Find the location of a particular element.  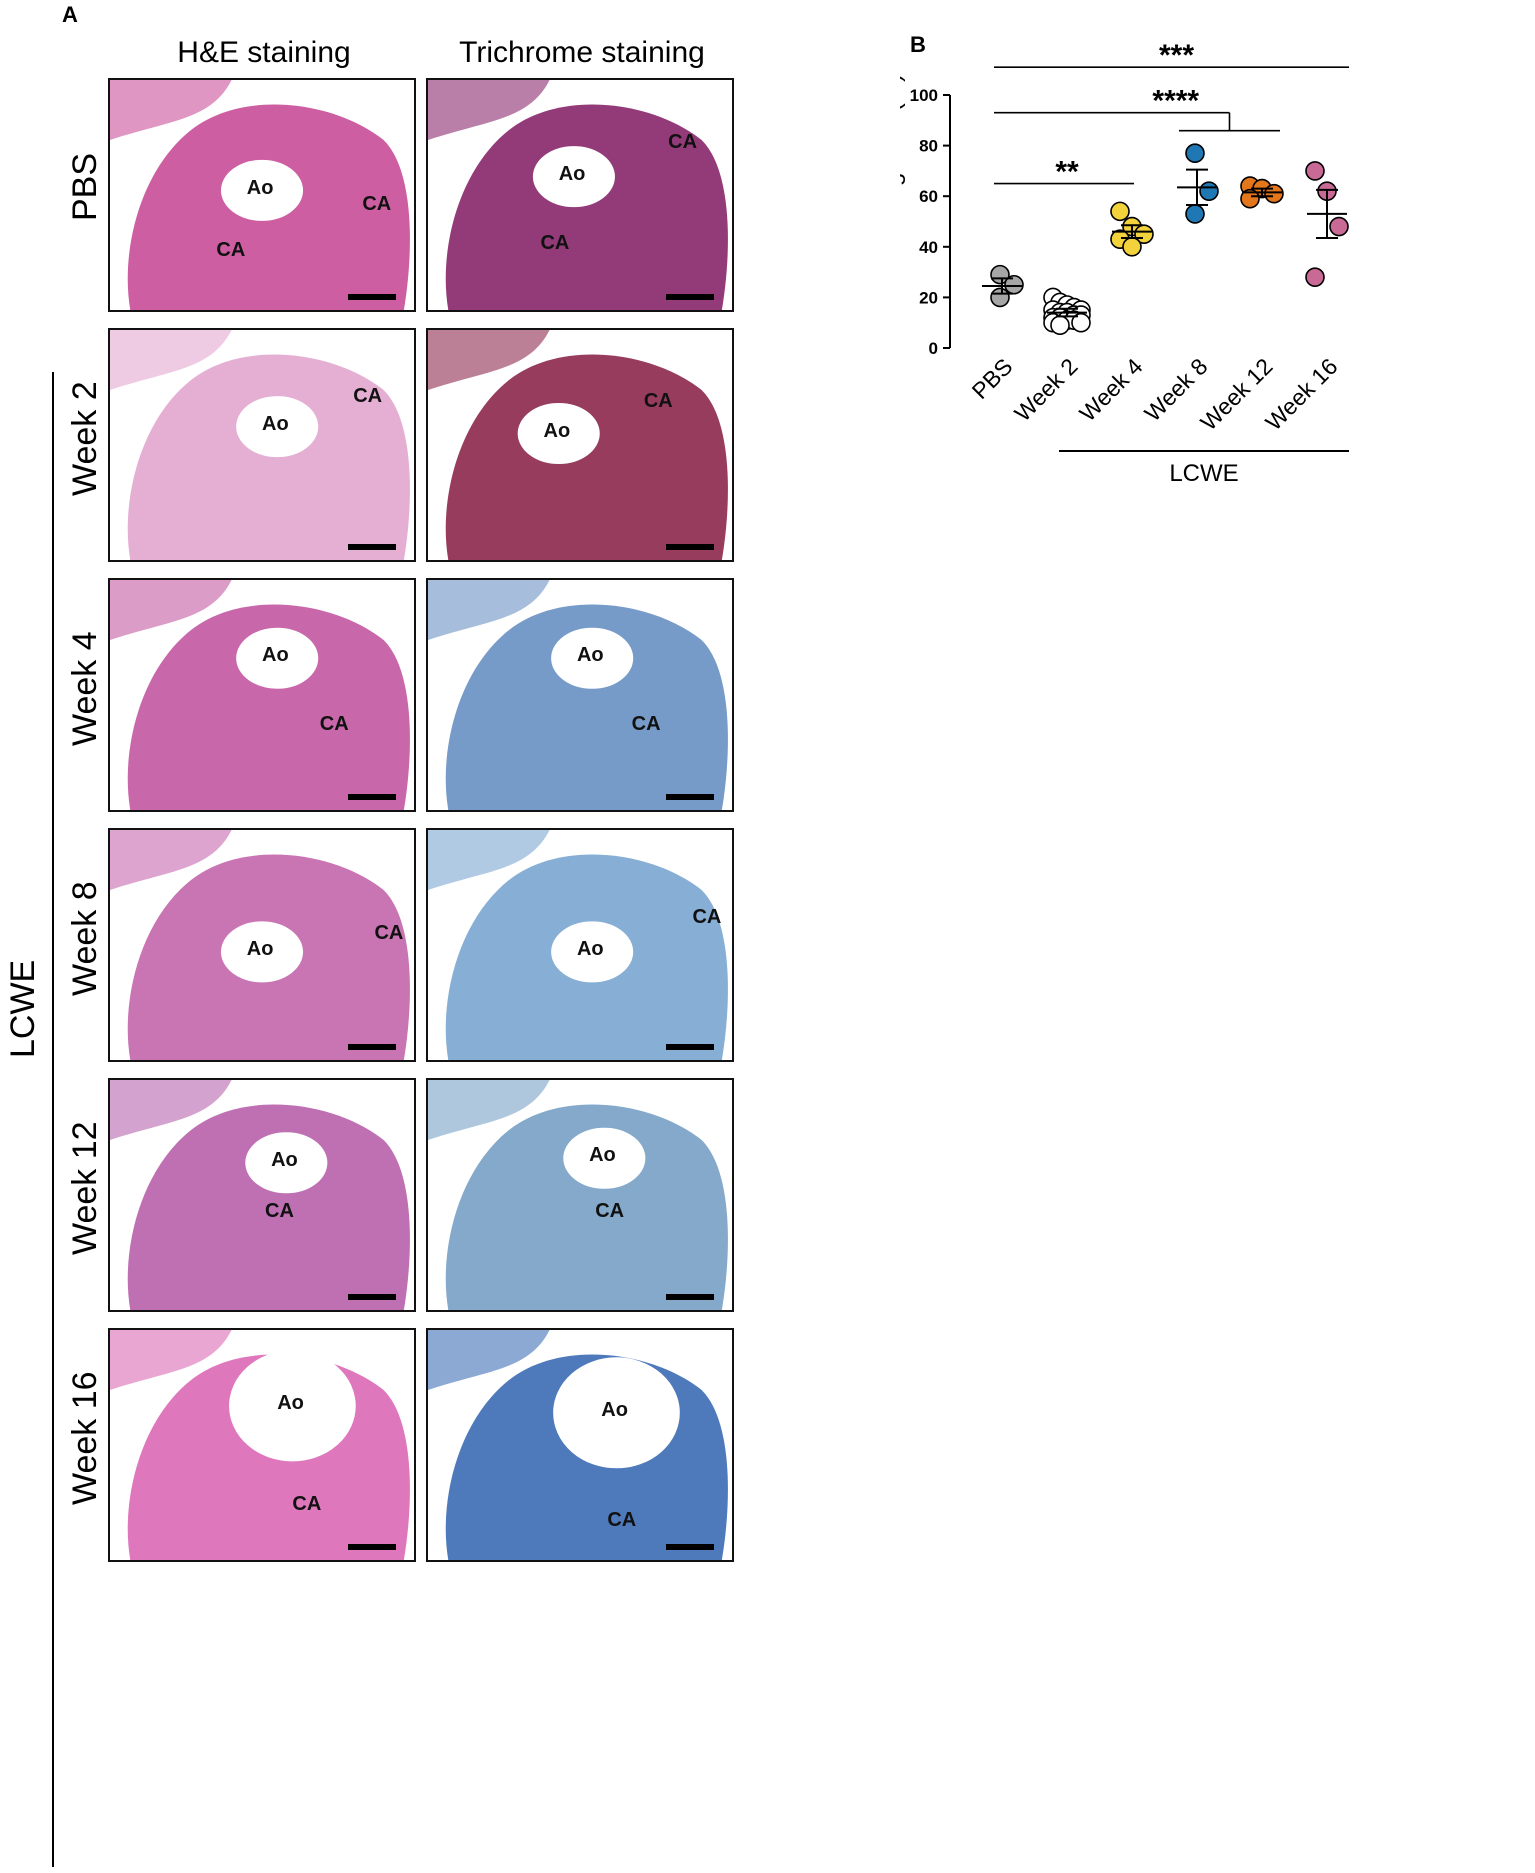

y-tick-label: 20 is located at coordinates (928, 297).